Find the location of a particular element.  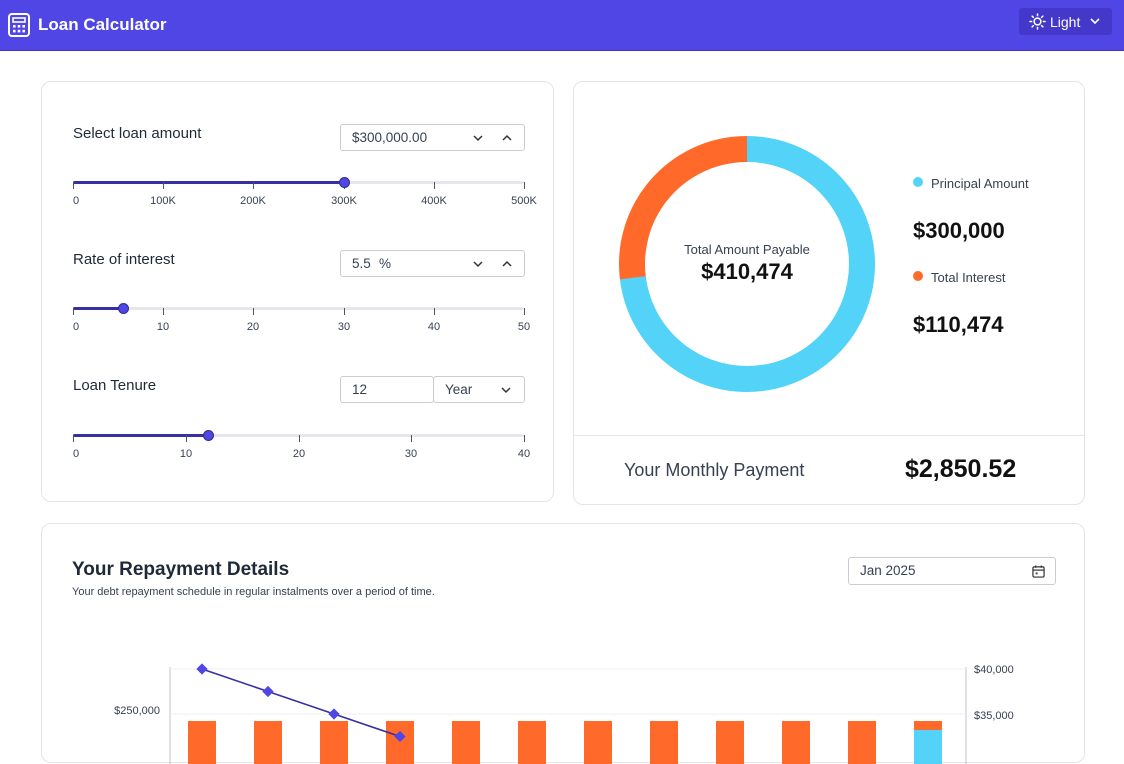

interest-unit: % is located at coordinates (385, 263).